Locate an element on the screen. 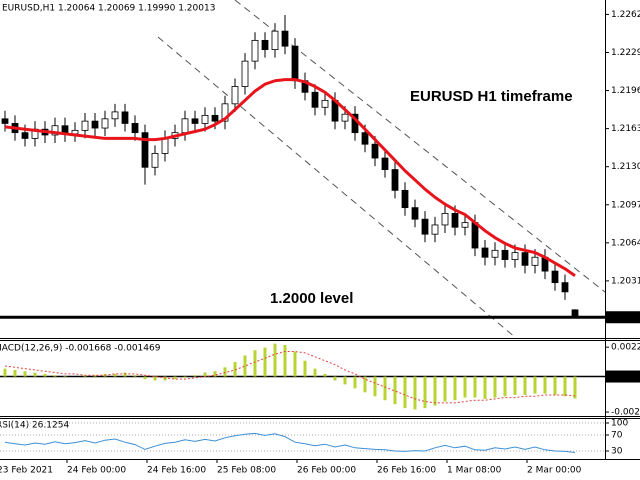 The image size is (640, 480). y-tick-label: 0.00 is located at coordinates (618, 377).